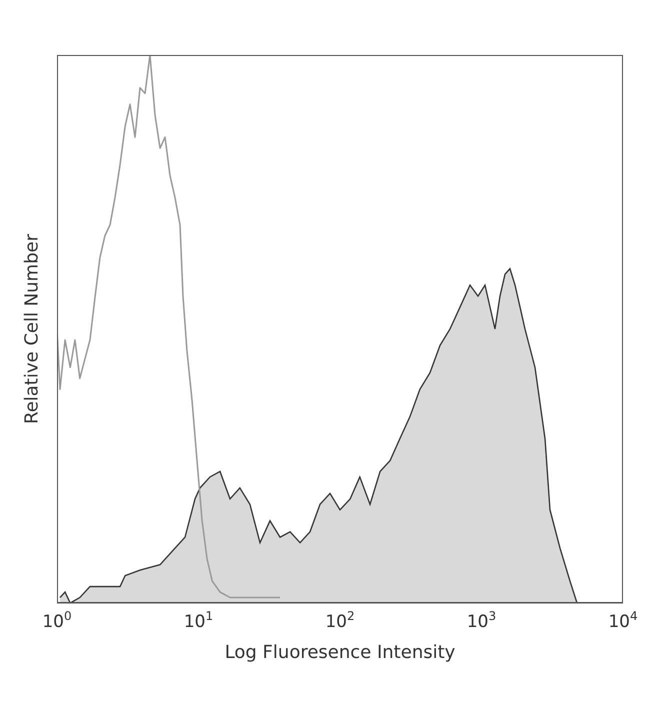 This screenshot has width=650, height=704. I want to click on x-tick-label: 10$^{4}$, so click(623, 620).